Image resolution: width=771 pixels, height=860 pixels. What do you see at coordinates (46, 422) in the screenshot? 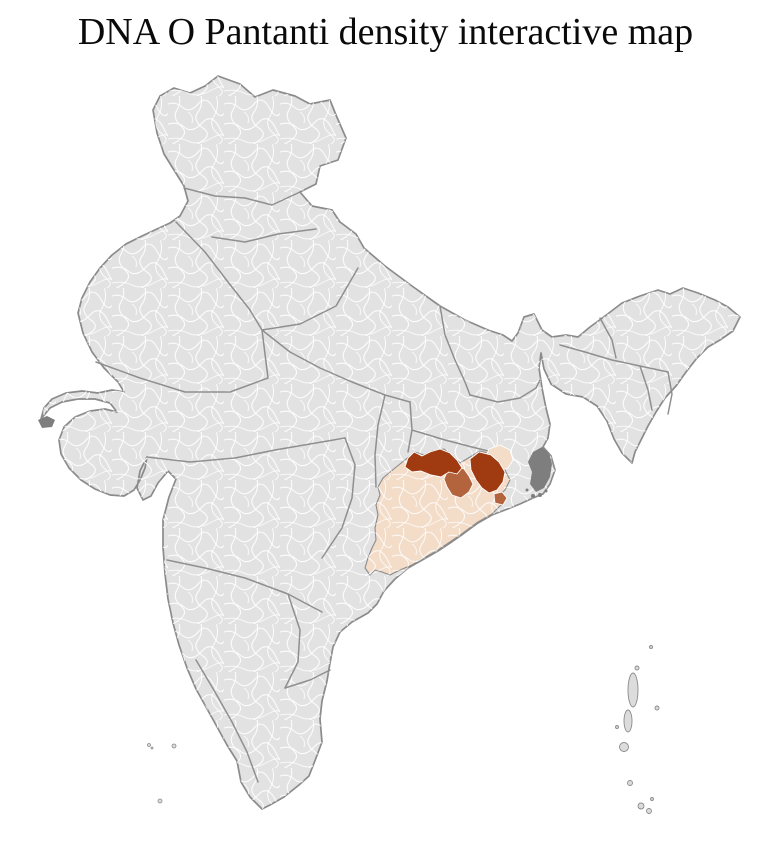
I see `west-marsh-patch` at bounding box center [46, 422].